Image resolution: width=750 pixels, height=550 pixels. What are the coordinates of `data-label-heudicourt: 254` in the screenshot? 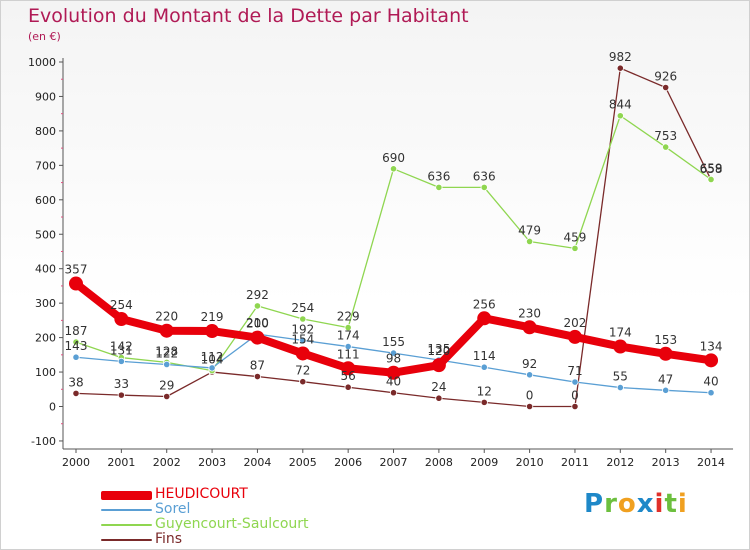 It's located at (121, 305).